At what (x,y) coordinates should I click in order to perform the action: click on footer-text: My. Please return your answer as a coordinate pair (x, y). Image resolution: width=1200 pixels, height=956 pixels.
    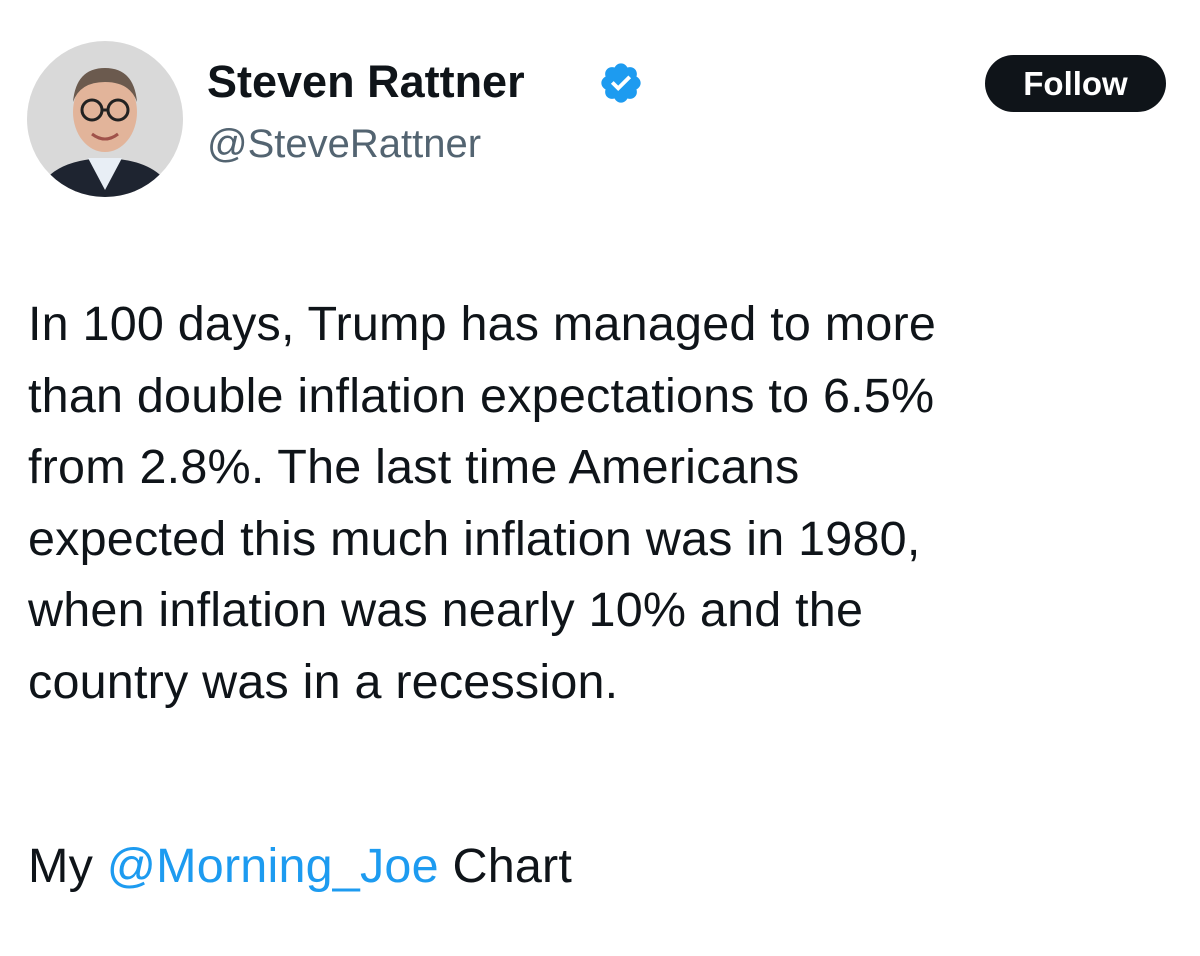
    Looking at the image, I should click on (61, 866).